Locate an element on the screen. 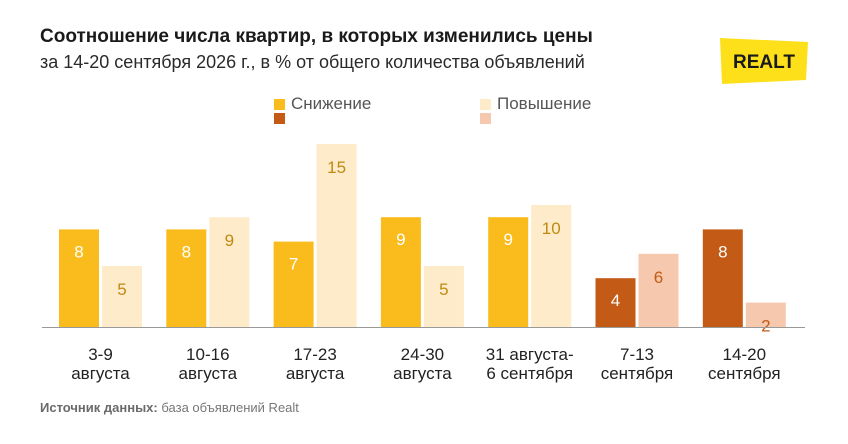 Image resolution: width=848 pixels, height=444 pixels. legend-label-increase: Повышение is located at coordinates (544, 103).